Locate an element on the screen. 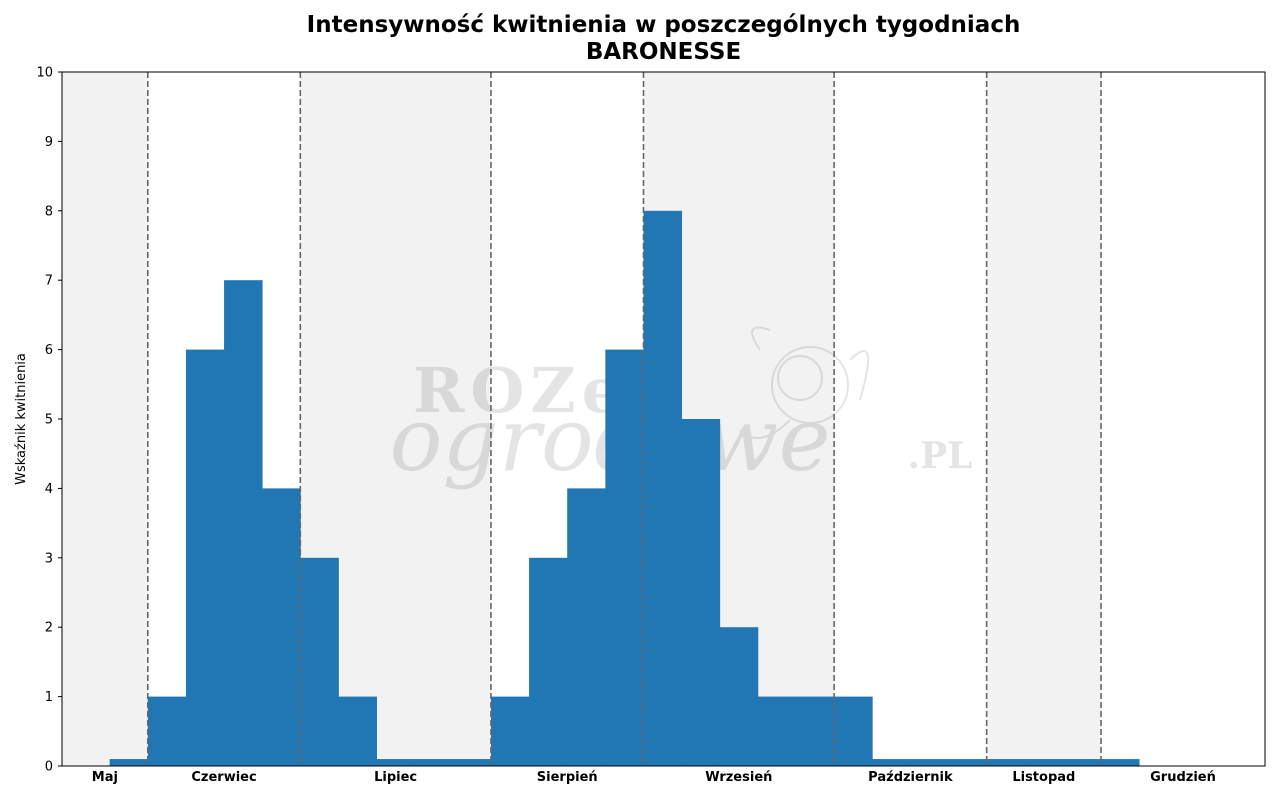 The height and width of the screenshot is (800, 1280). y-tick-label: 7 is located at coordinates (49, 281).